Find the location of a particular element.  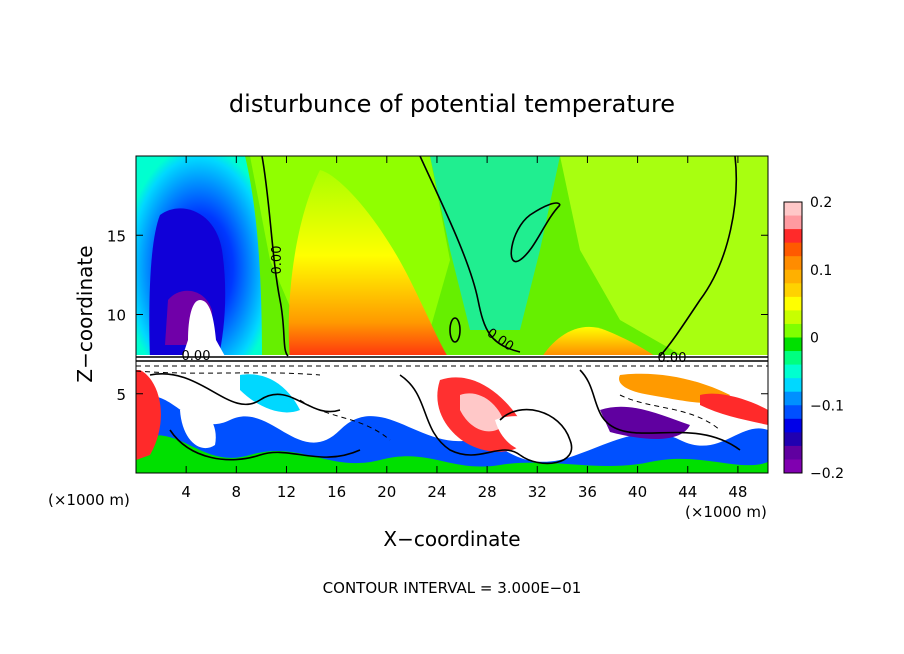

contour-left is located at coordinates (275, 256).